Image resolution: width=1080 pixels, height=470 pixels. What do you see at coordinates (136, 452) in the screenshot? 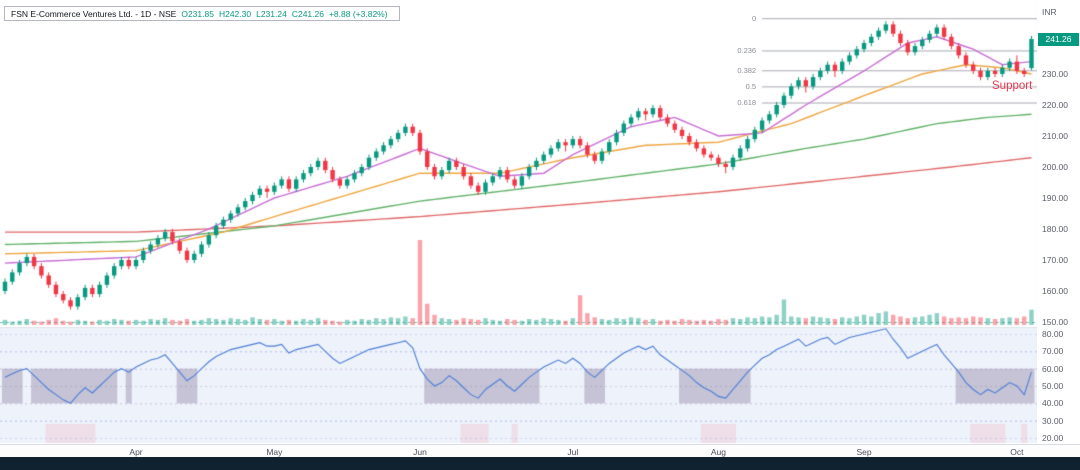
I see `time-axis-label: Apr` at bounding box center [136, 452].